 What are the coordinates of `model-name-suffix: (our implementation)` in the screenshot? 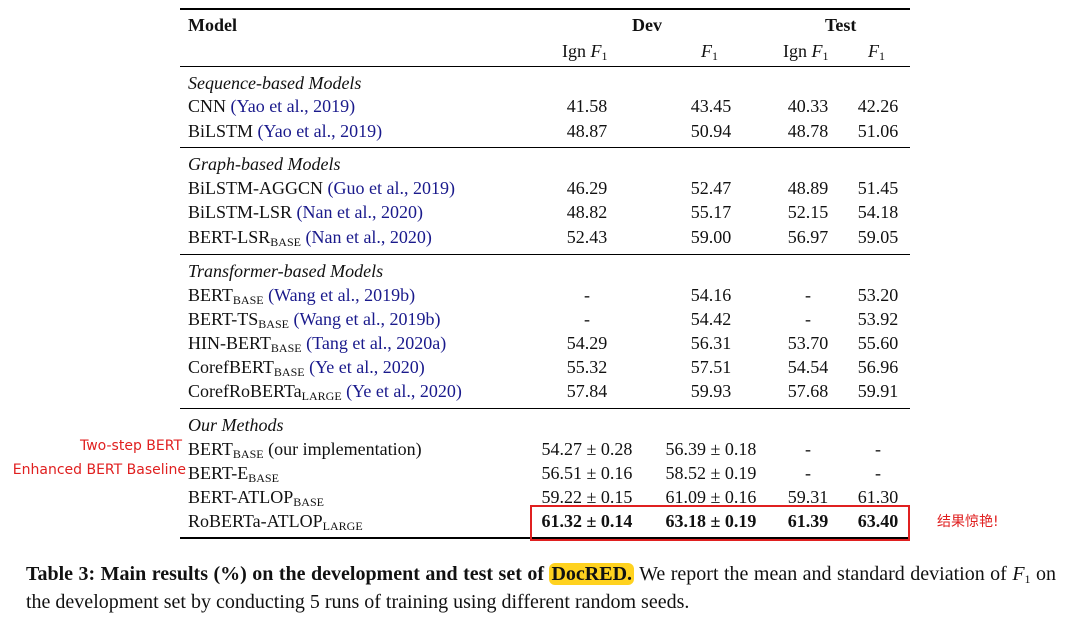 It's located at (342, 449).